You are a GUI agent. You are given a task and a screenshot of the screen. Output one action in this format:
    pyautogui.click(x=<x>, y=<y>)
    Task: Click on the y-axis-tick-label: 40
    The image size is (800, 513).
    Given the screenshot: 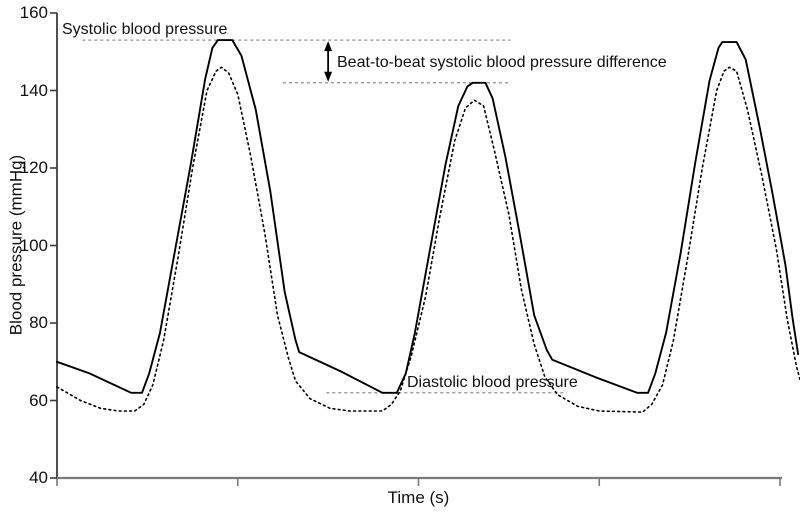 What is the action you would take?
    pyautogui.click(x=38, y=477)
    